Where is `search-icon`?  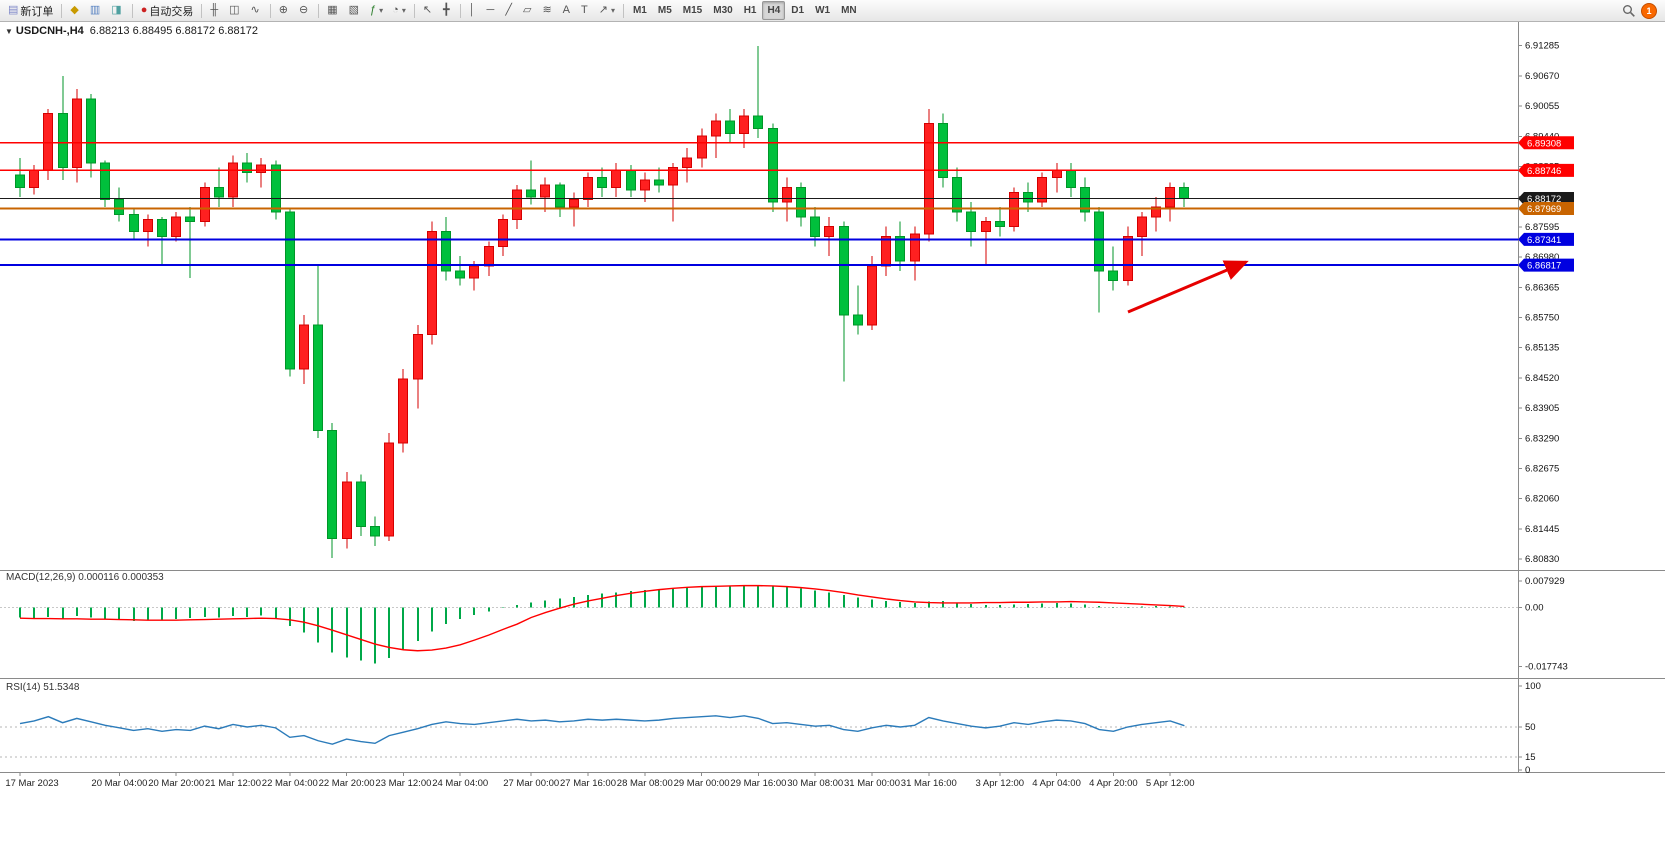 search-icon is located at coordinates (1629, 11).